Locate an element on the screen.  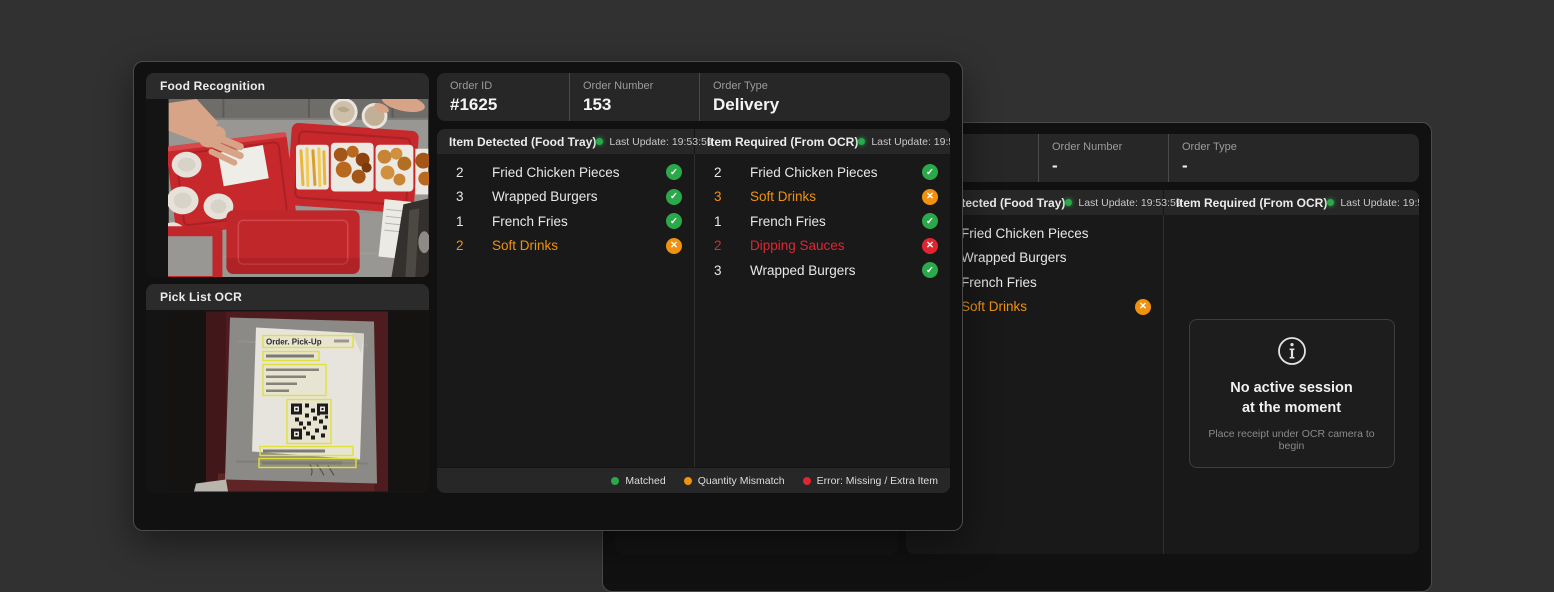
order-id-value: #1625 is located at coordinates (474, 104).